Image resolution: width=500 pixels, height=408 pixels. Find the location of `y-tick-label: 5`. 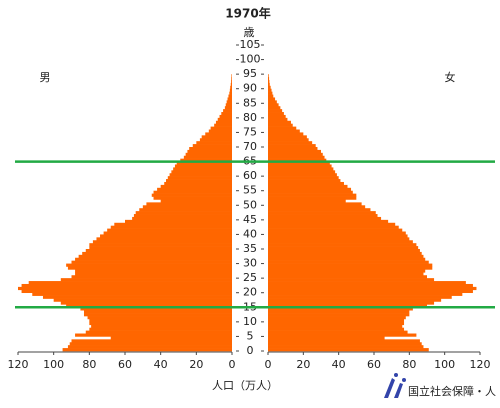

y-tick-label: 5 is located at coordinates (250, 335).